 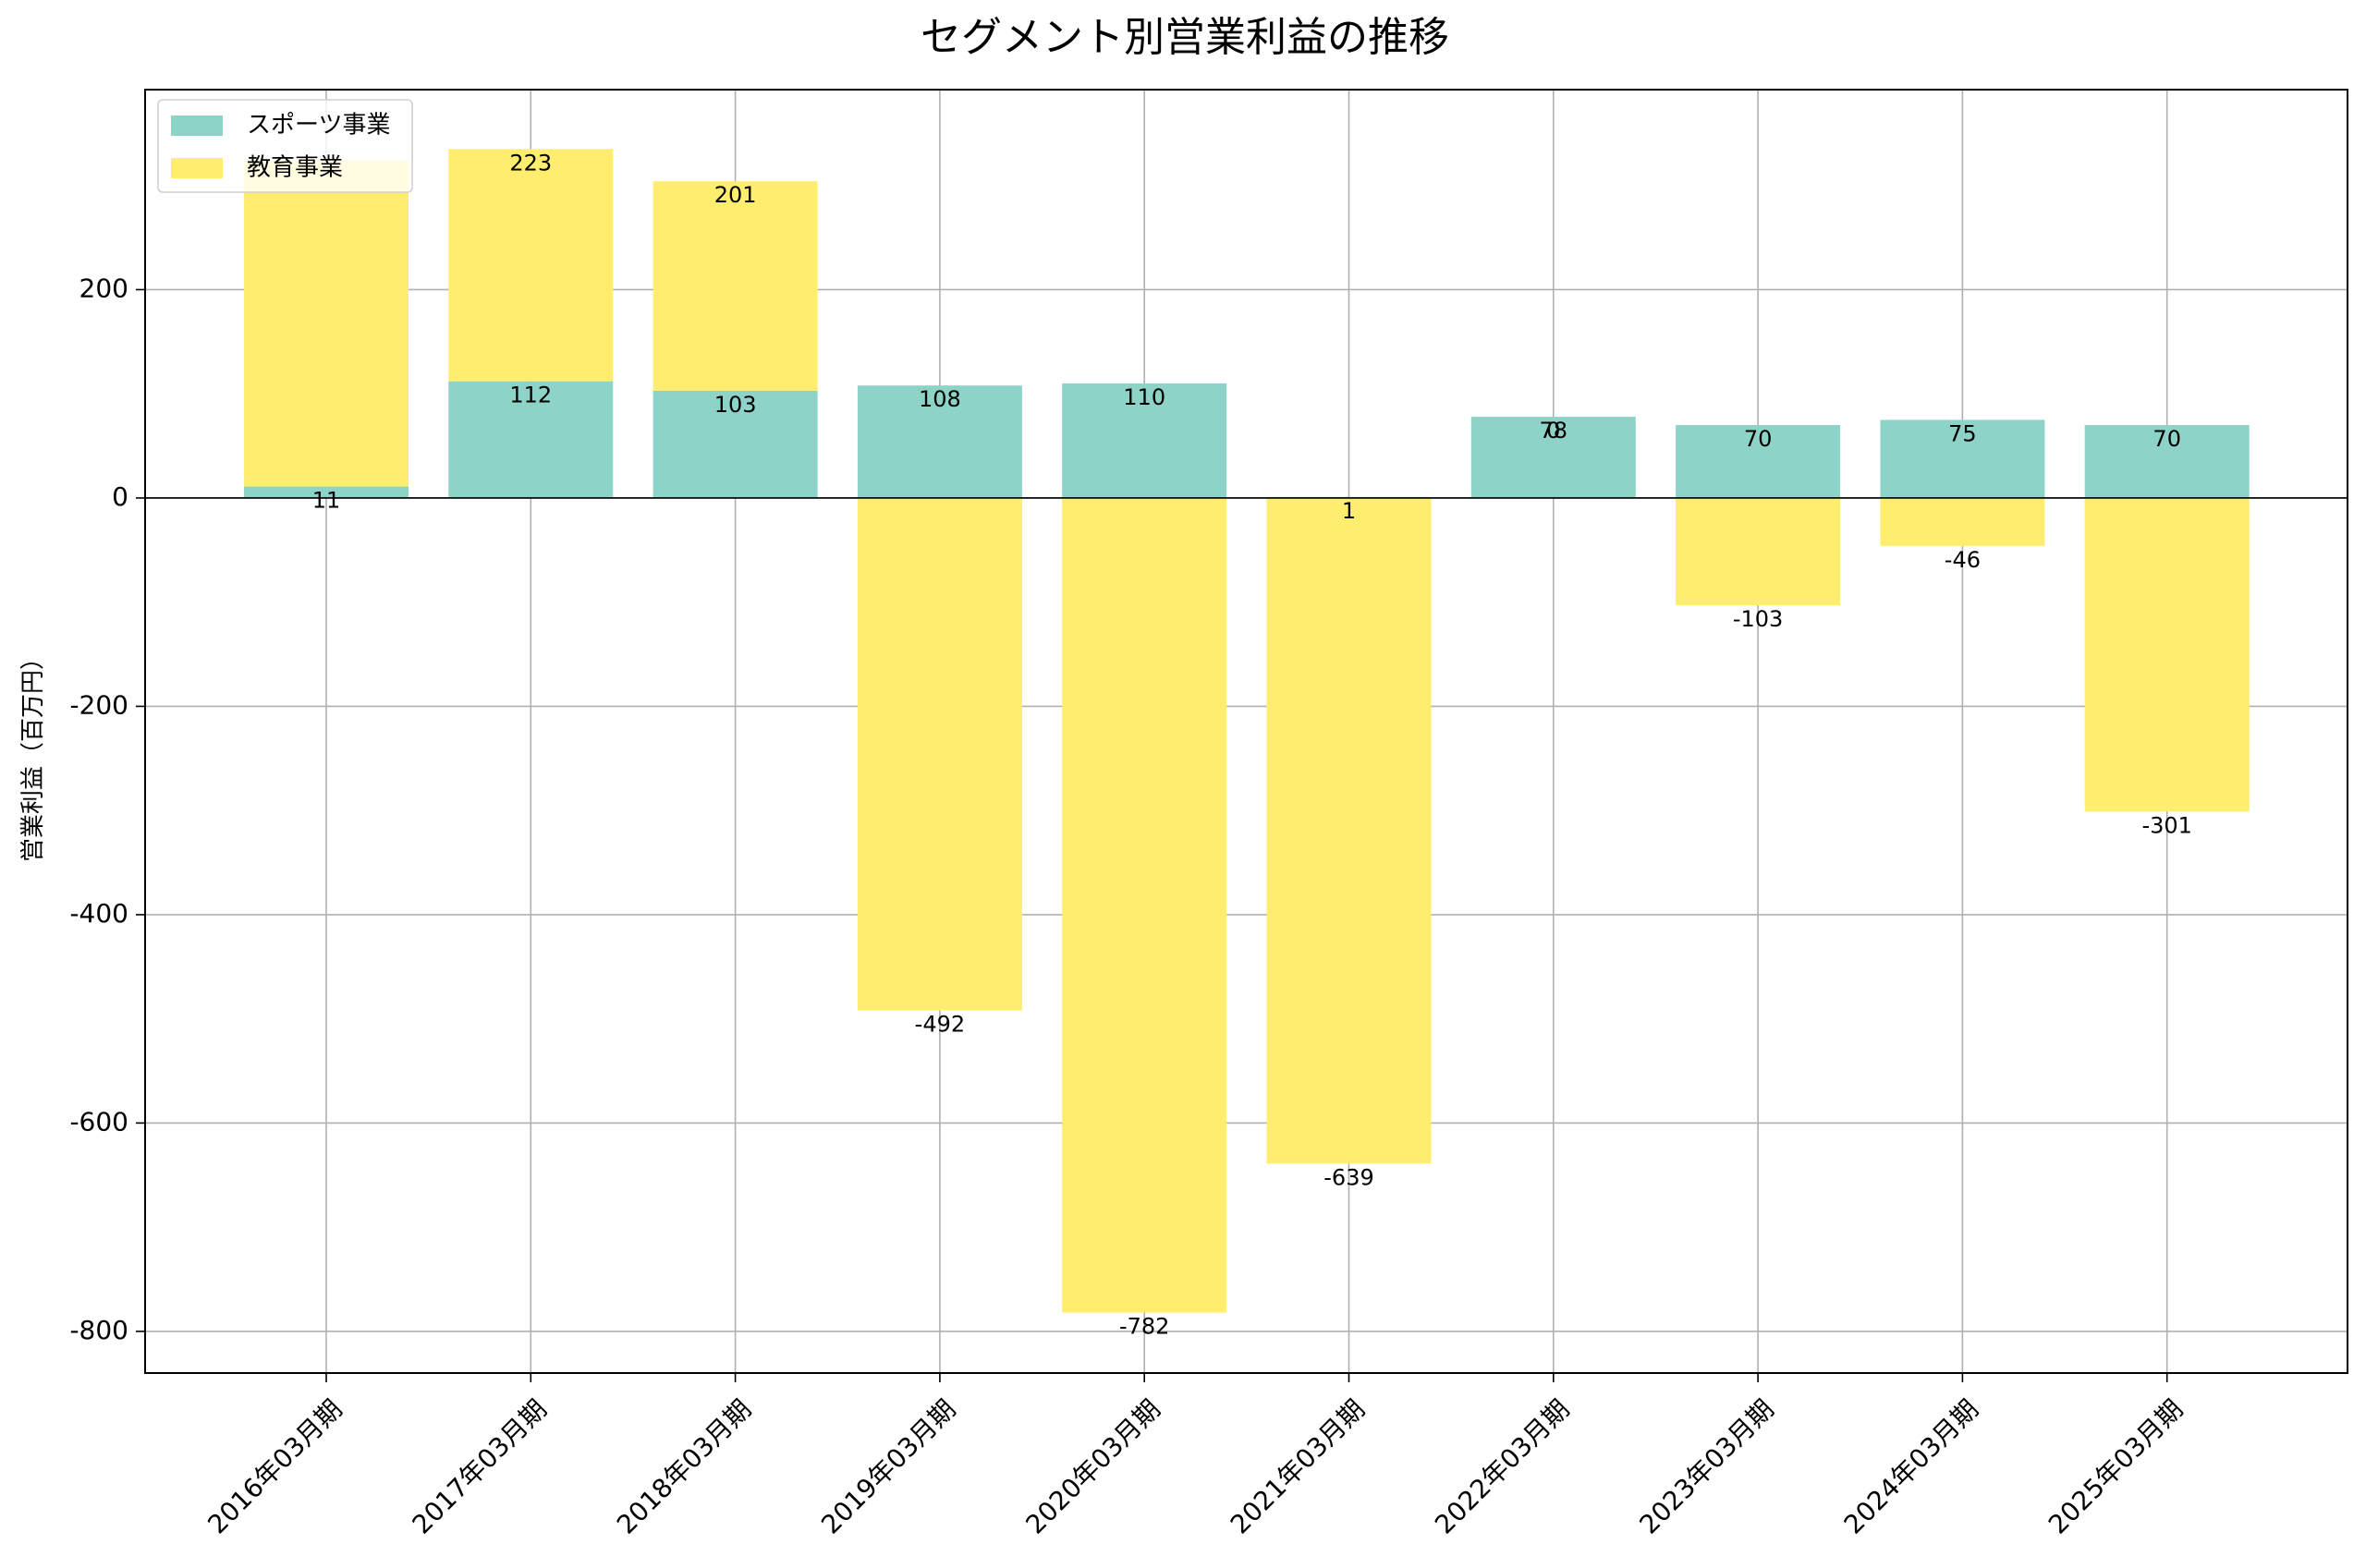 I want to click on data-label-s0-9: 70, so click(x=2167, y=439).